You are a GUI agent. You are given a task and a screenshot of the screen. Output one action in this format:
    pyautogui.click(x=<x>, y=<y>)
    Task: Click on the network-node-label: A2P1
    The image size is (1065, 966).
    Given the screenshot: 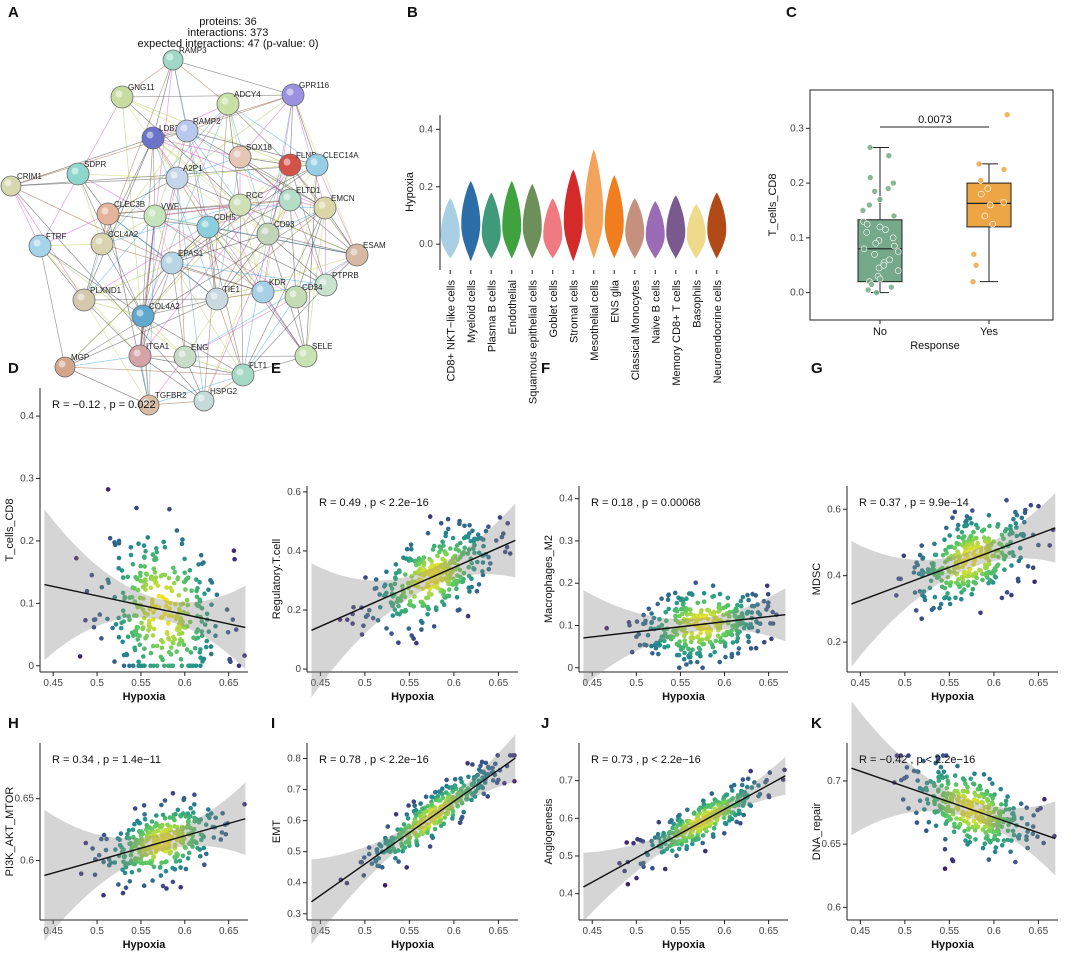 What is the action you would take?
    pyautogui.click(x=193, y=168)
    